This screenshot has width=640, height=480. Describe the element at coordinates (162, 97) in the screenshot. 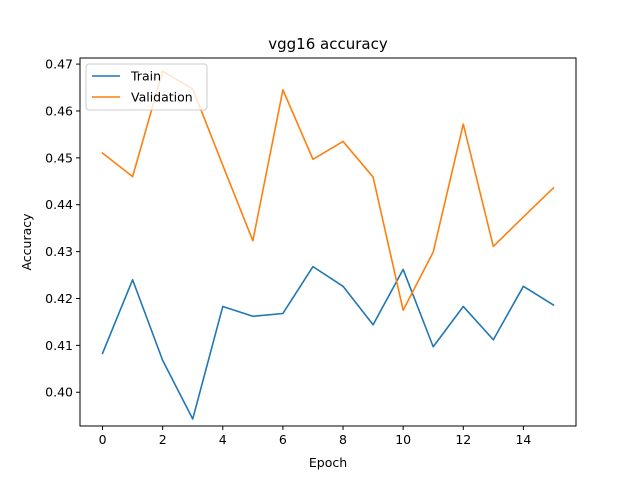

I see `legend-label-validation: Validation` at that location.